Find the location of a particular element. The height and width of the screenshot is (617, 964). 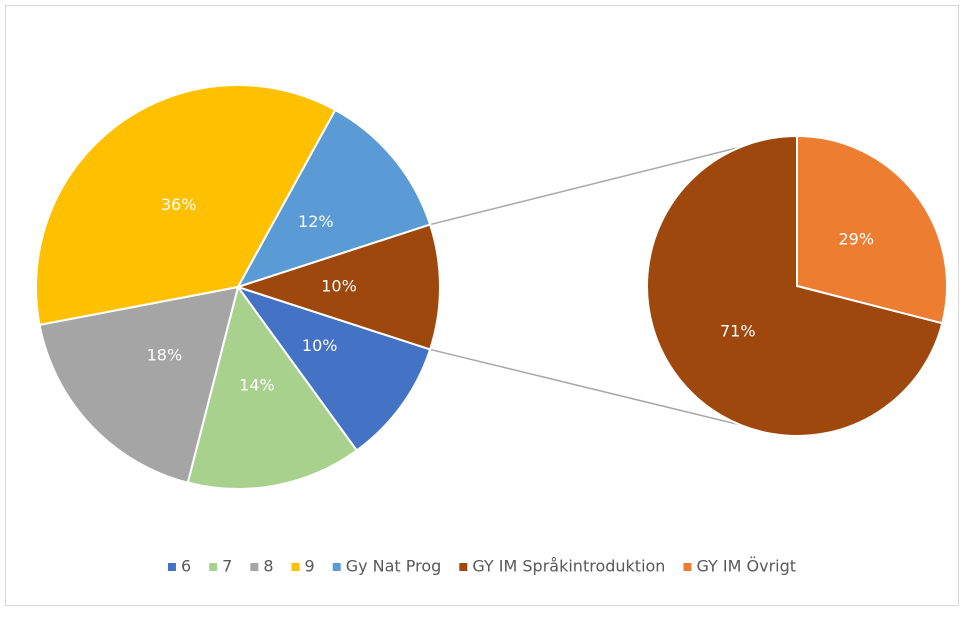

data-label: 12% is located at coordinates (316, 221).